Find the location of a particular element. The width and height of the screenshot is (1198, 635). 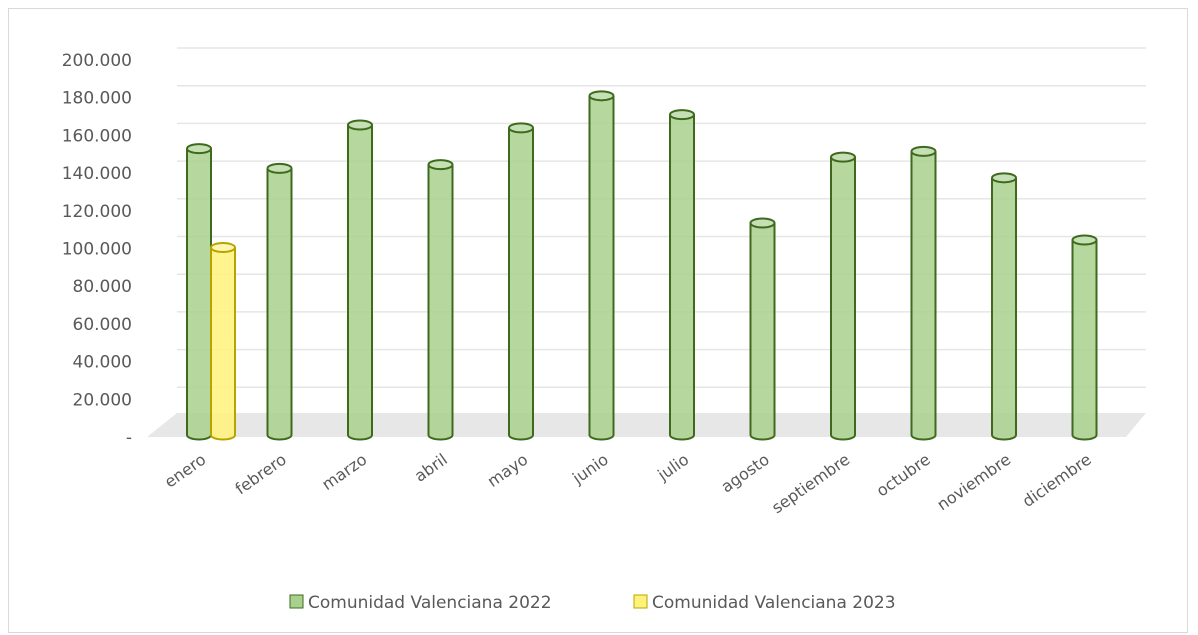

y-tick-label: 60.000 is located at coordinates (102, 325).